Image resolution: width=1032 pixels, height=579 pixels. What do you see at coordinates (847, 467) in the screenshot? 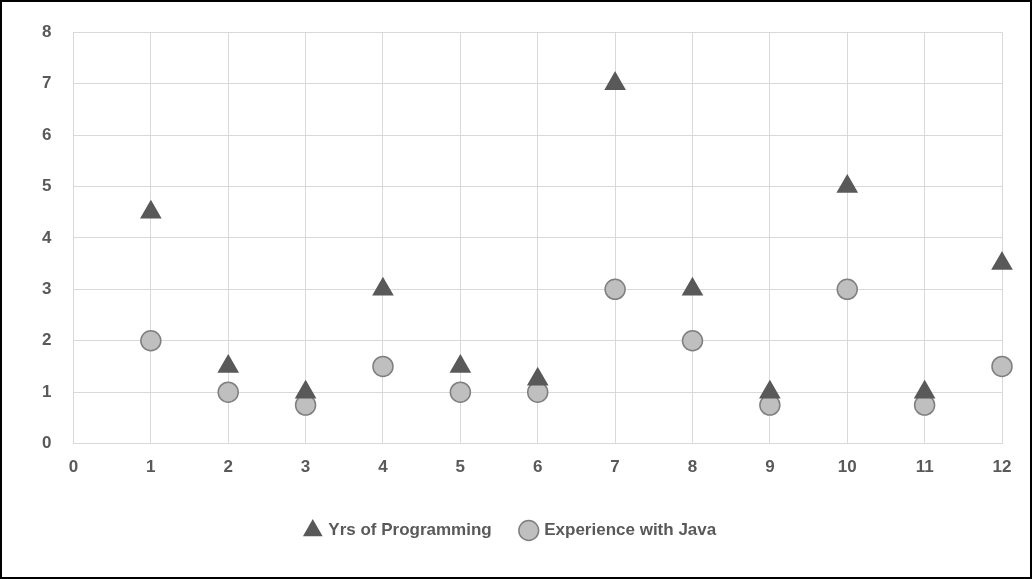
I see `x-tick-label: 10` at bounding box center [847, 467].